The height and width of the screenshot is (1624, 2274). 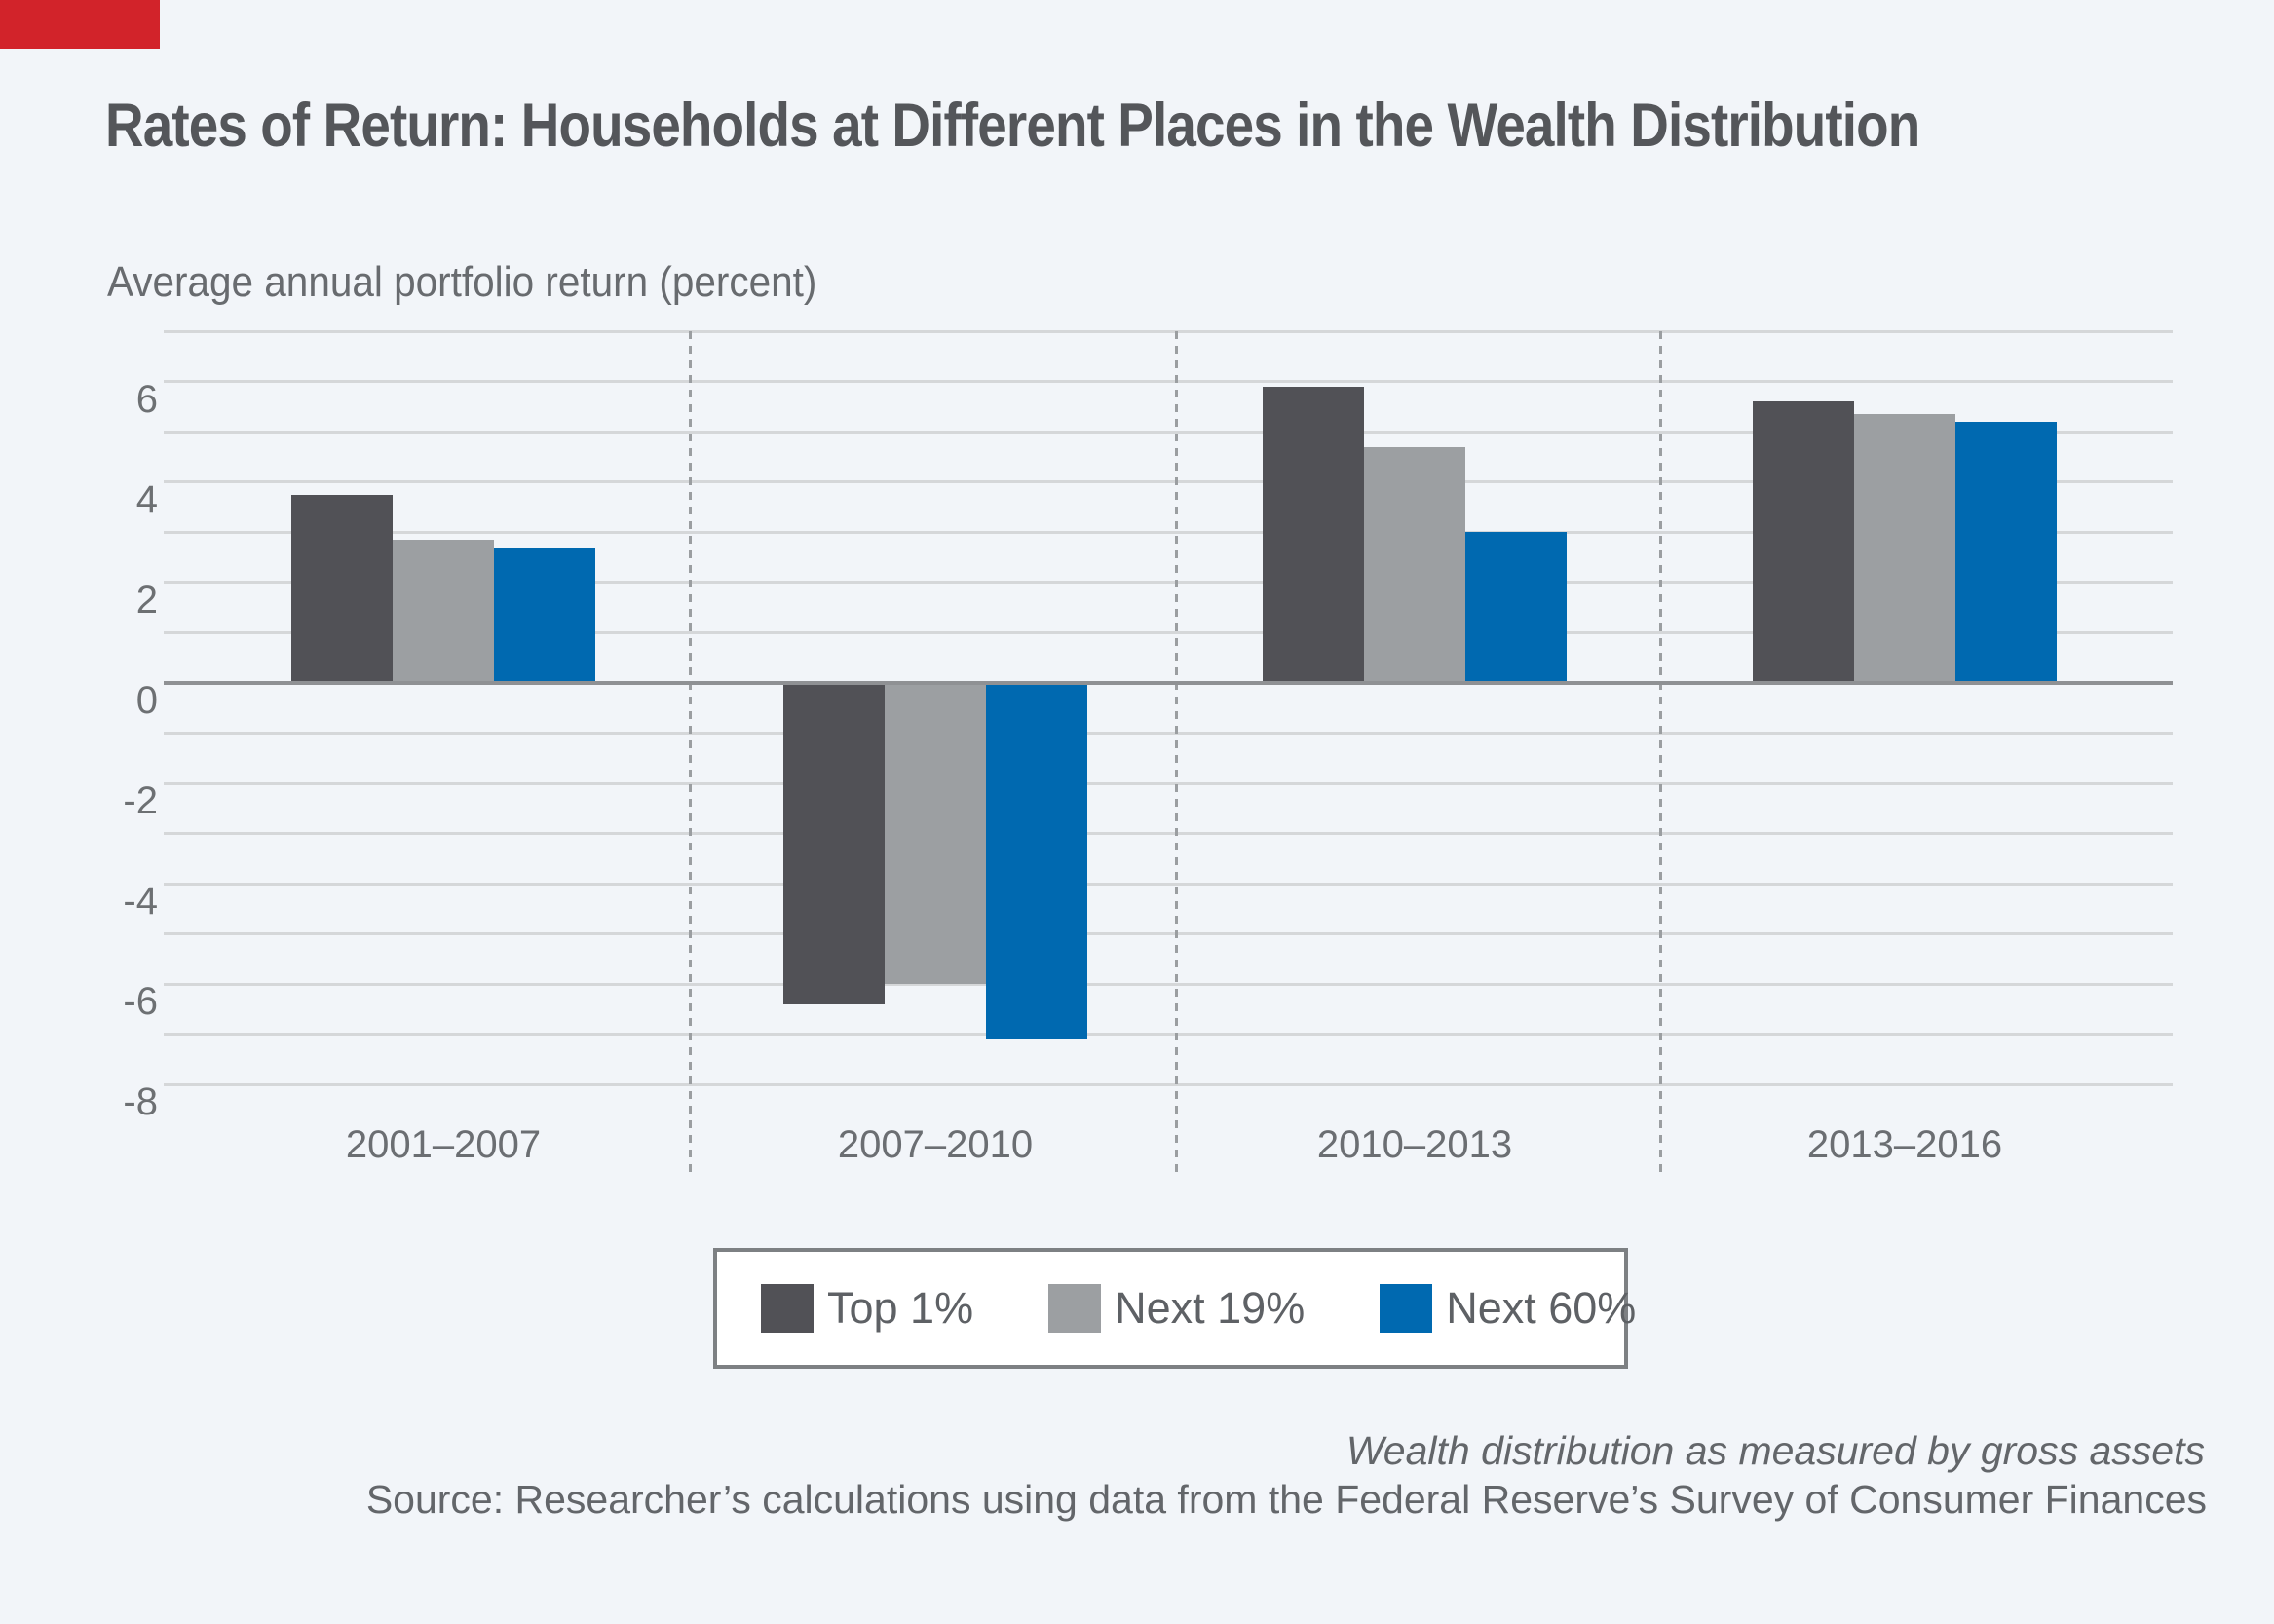 I want to click on gridline--1, so click(x=1168, y=733).